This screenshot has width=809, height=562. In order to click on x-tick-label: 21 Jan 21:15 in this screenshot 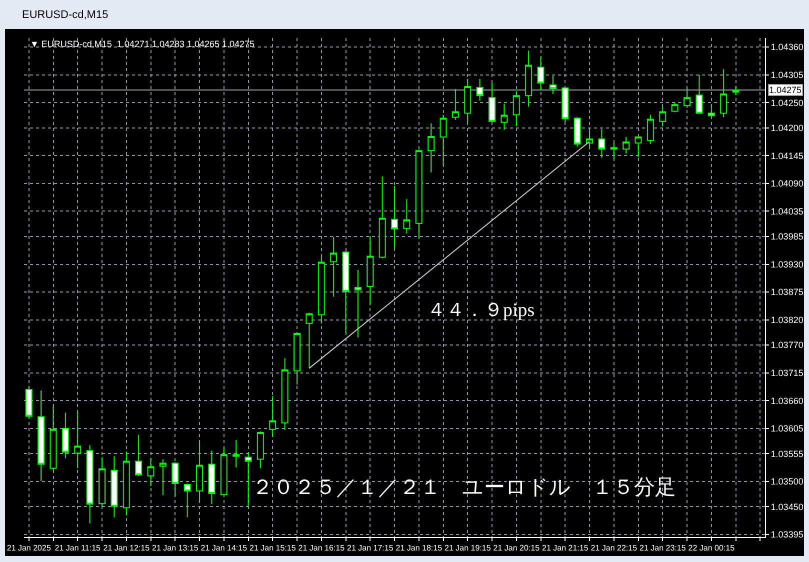, I will do `click(565, 548)`.